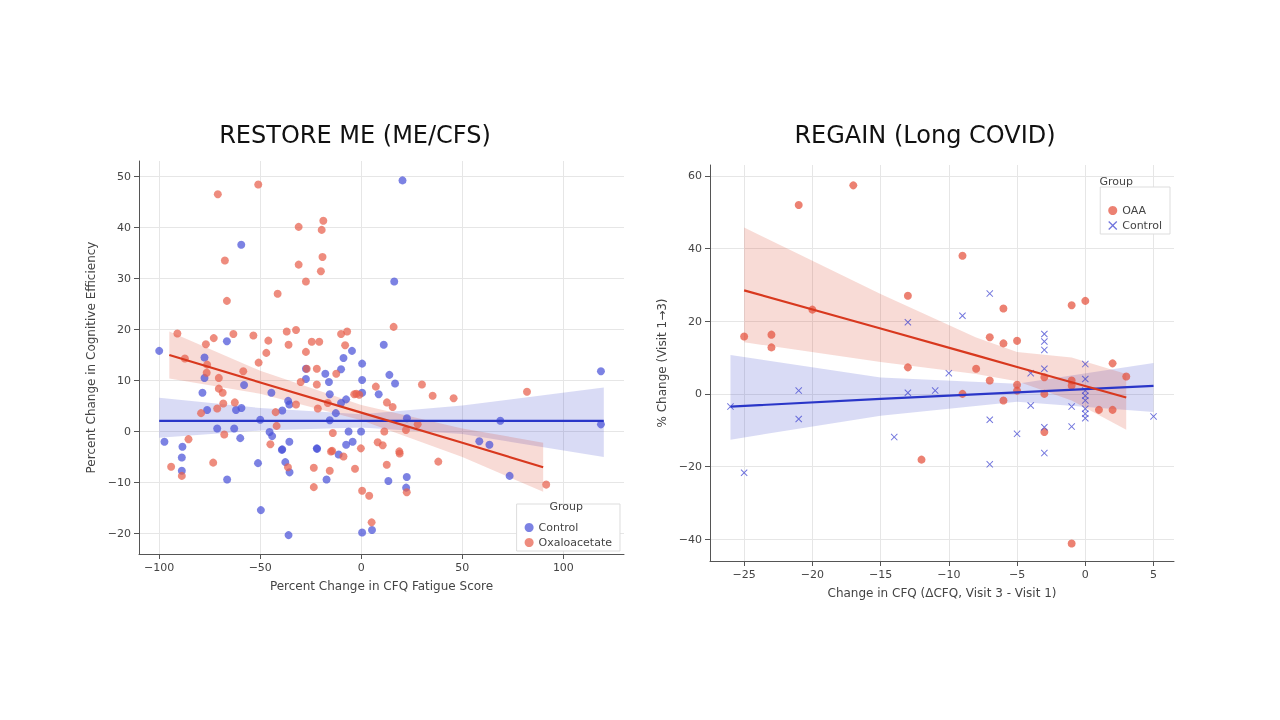  Describe the element at coordinates (695, 176) in the screenshot. I see `y-tick-label: 60` at that location.